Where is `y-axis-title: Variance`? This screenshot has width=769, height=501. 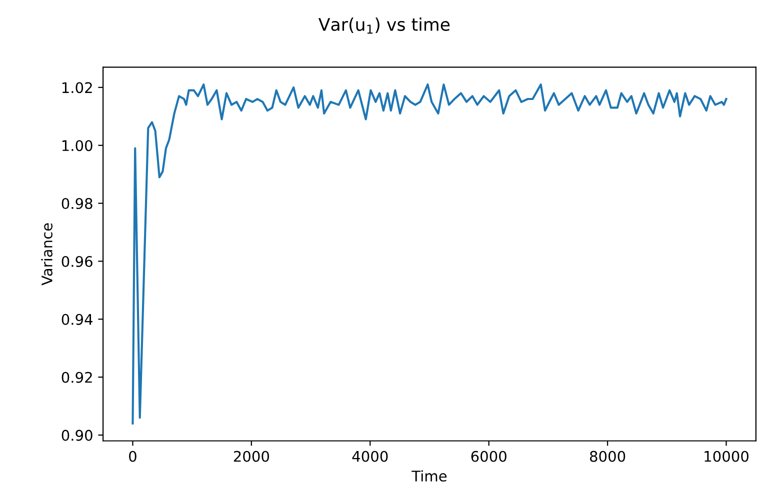
y-axis-title: Variance is located at coordinates (46, 254).